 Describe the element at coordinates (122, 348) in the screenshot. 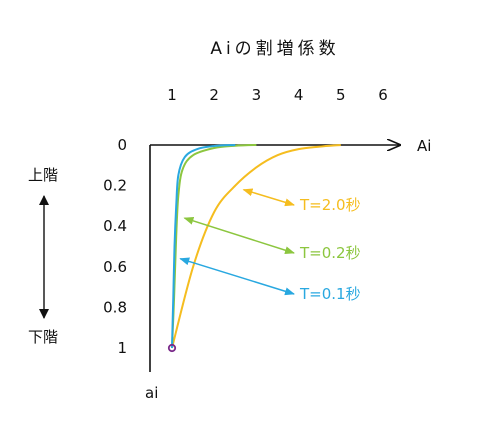

I see `y-tick-label: 1` at that location.